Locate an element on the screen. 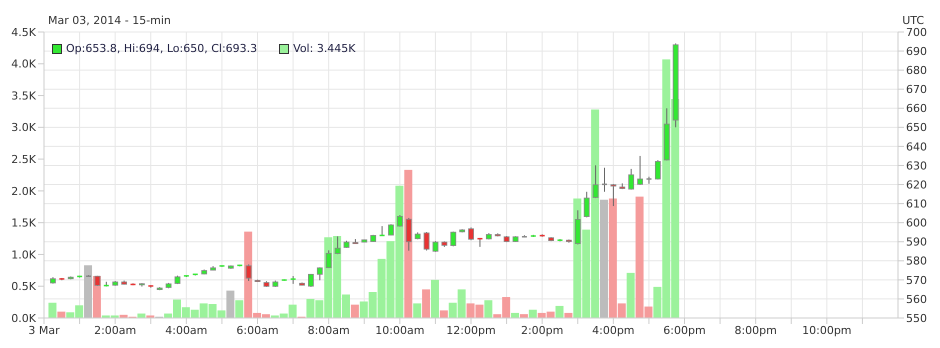  y2-tick-label: 690 is located at coordinates (916, 51).